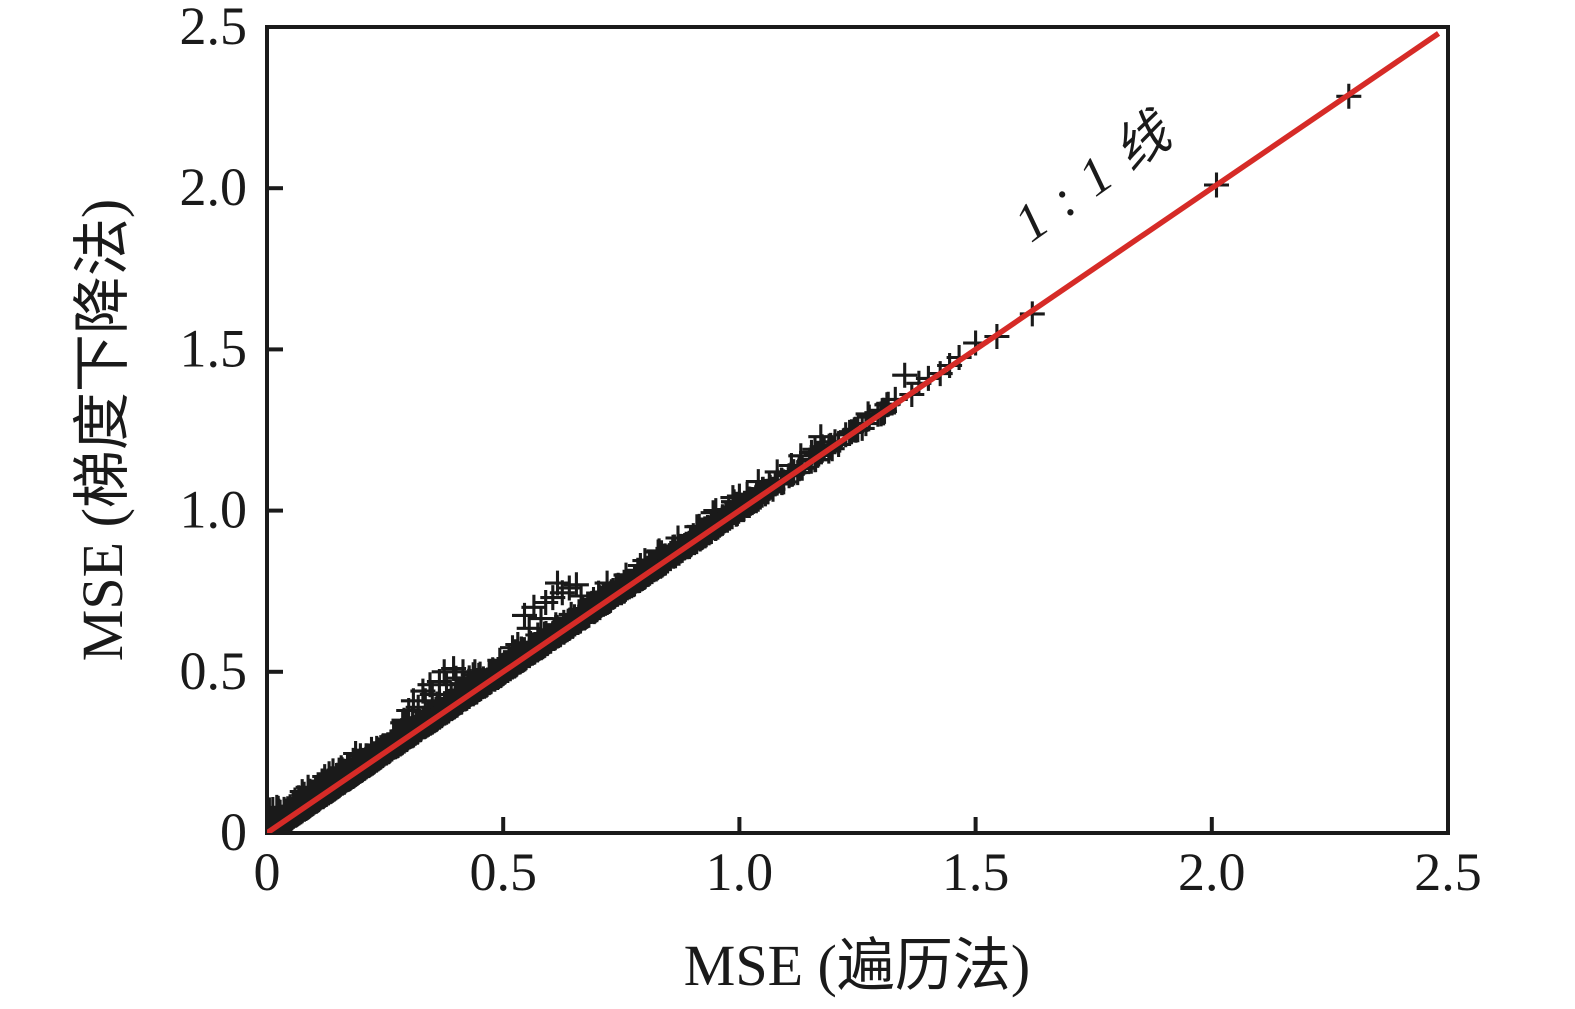  I want to click on y-tick-label: 1.5, so click(214, 348).